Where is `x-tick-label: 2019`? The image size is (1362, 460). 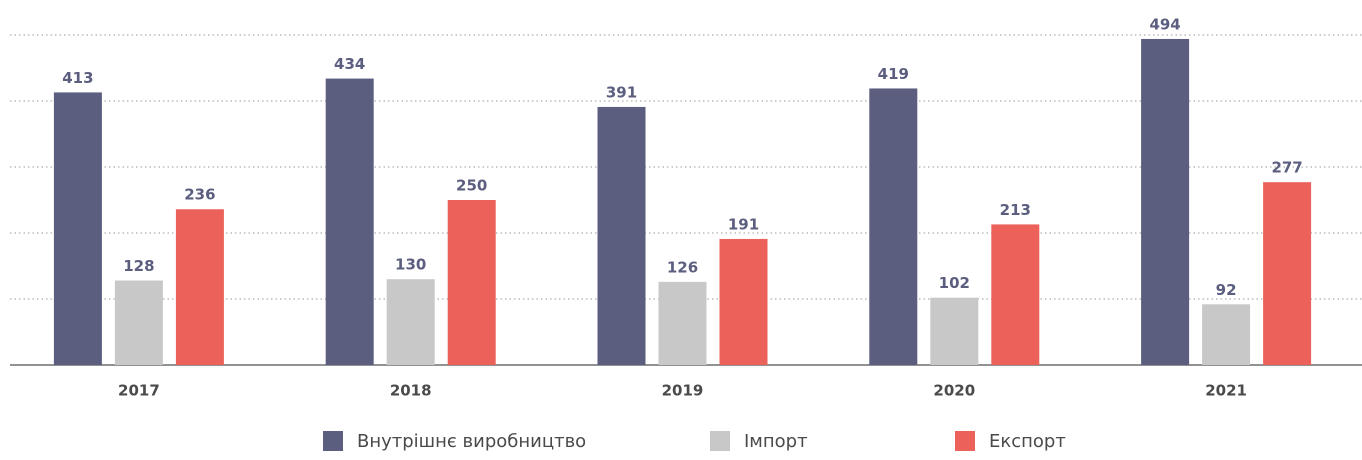
x-tick-label: 2019 is located at coordinates (683, 391).